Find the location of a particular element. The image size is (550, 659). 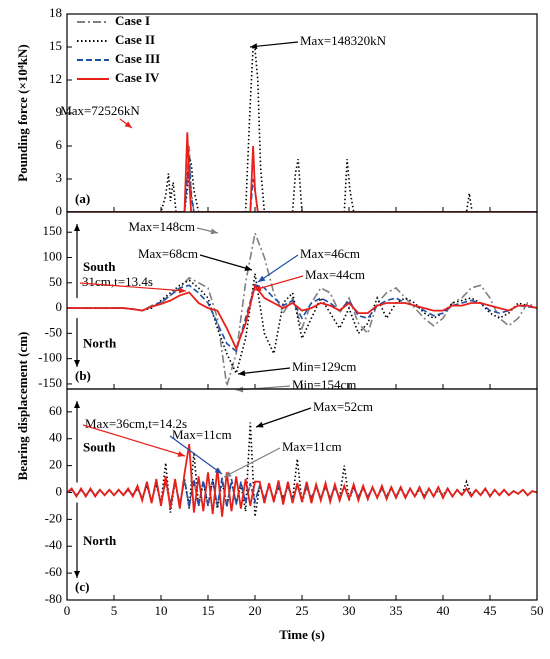

y-axis-label: Bearing displacement (cm) is located at coordinates (22, 406).